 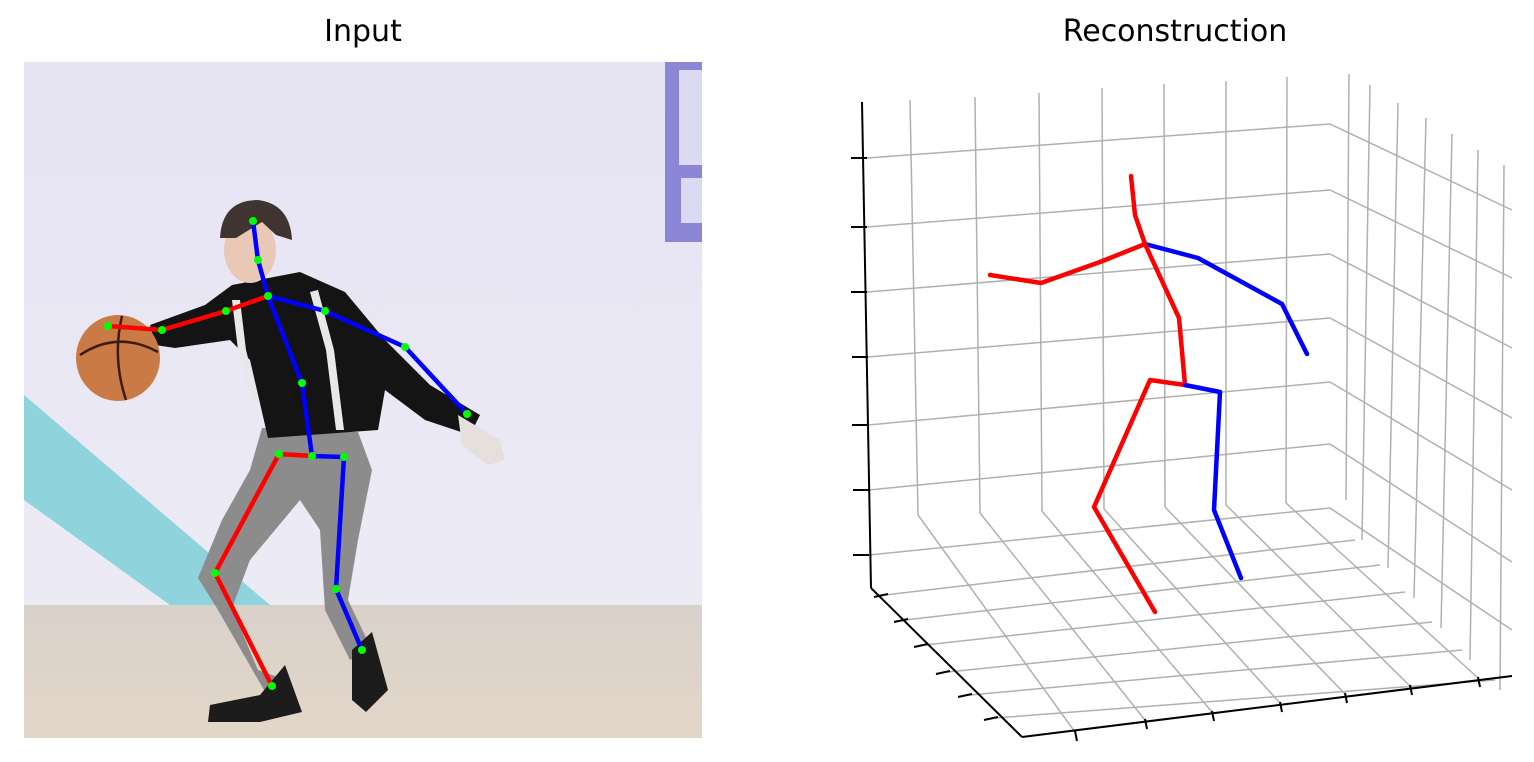 What do you see at coordinates (188, 313) in the screenshot?
I see `bone-2d-right-arm` at bounding box center [188, 313].